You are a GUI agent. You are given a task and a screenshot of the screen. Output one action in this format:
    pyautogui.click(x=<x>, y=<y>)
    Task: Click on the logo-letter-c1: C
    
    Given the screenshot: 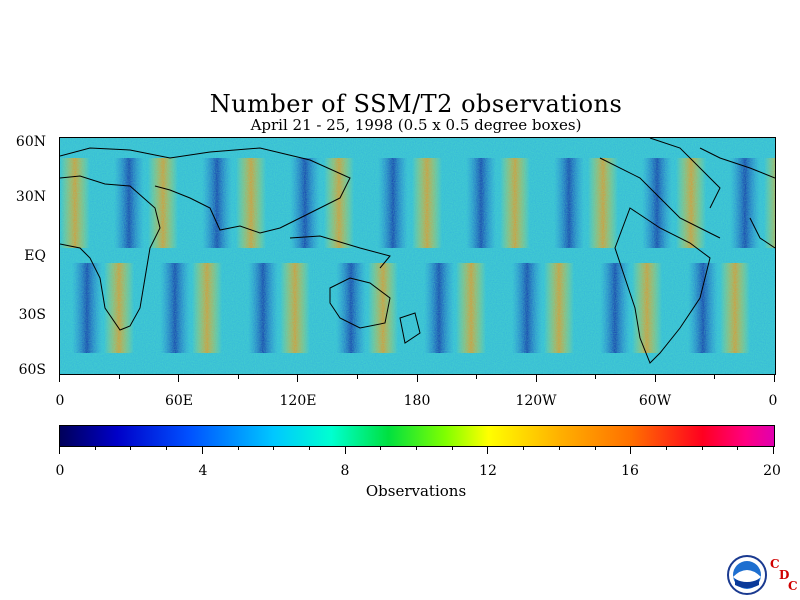 What is the action you would take?
    pyautogui.click(x=775, y=564)
    